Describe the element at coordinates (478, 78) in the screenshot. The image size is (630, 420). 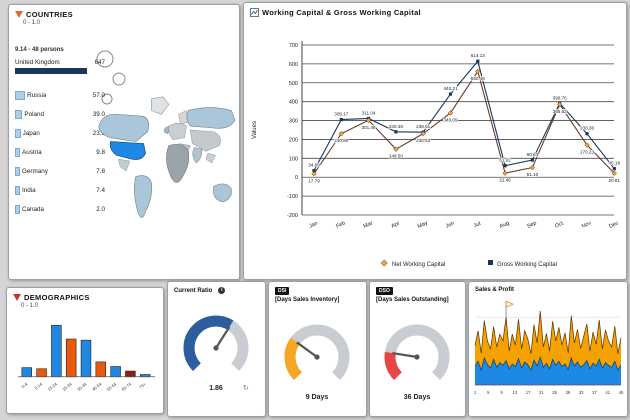
I see `svg-text: 560.48` at that location.